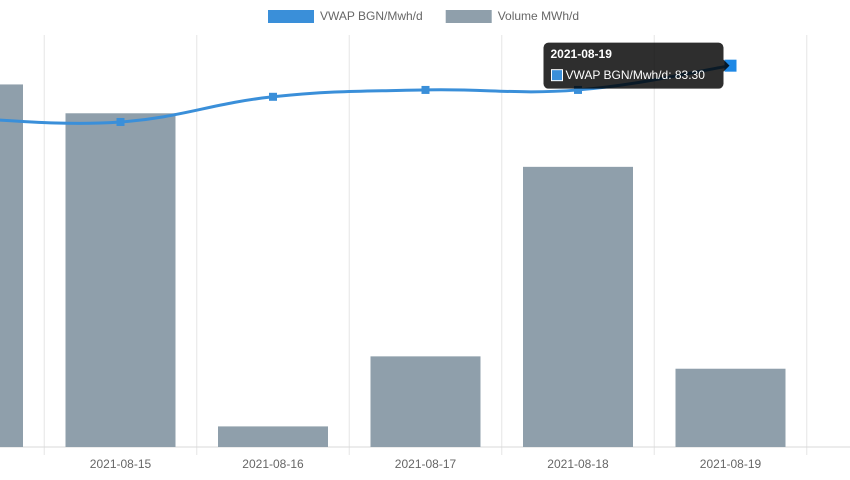 The width and height of the screenshot is (850, 480). I want to click on tooltip-swatch, so click(557, 75).